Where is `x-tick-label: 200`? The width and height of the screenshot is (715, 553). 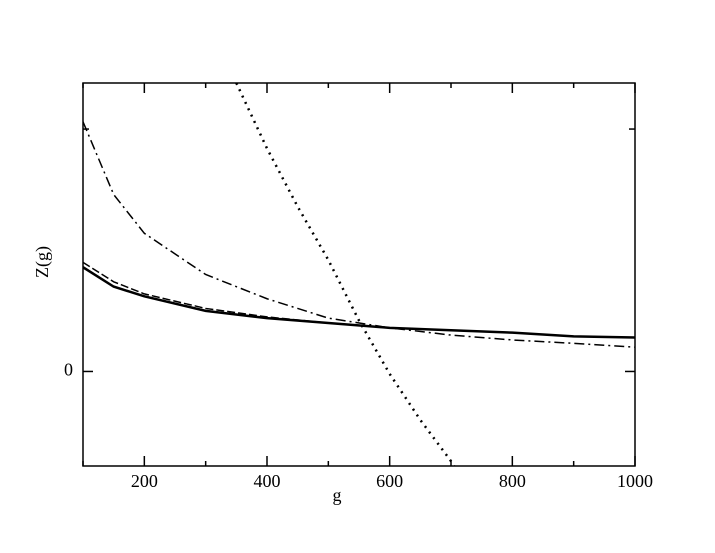
x-tick-label: 200 is located at coordinates (144, 481).